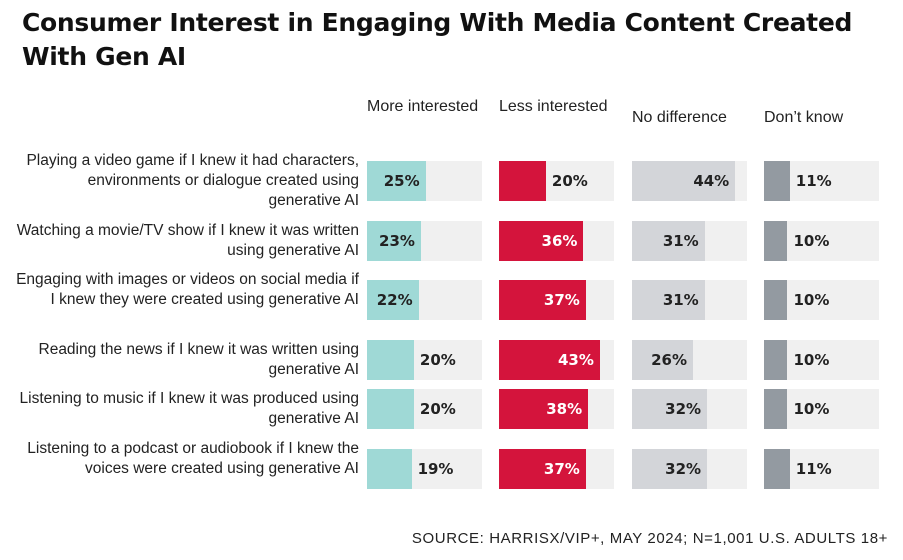 The height and width of the screenshot is (560, 903). Describe the element at coordinates (423, 106) in the screenshot. I see `column-header-more: More interested` at that location.